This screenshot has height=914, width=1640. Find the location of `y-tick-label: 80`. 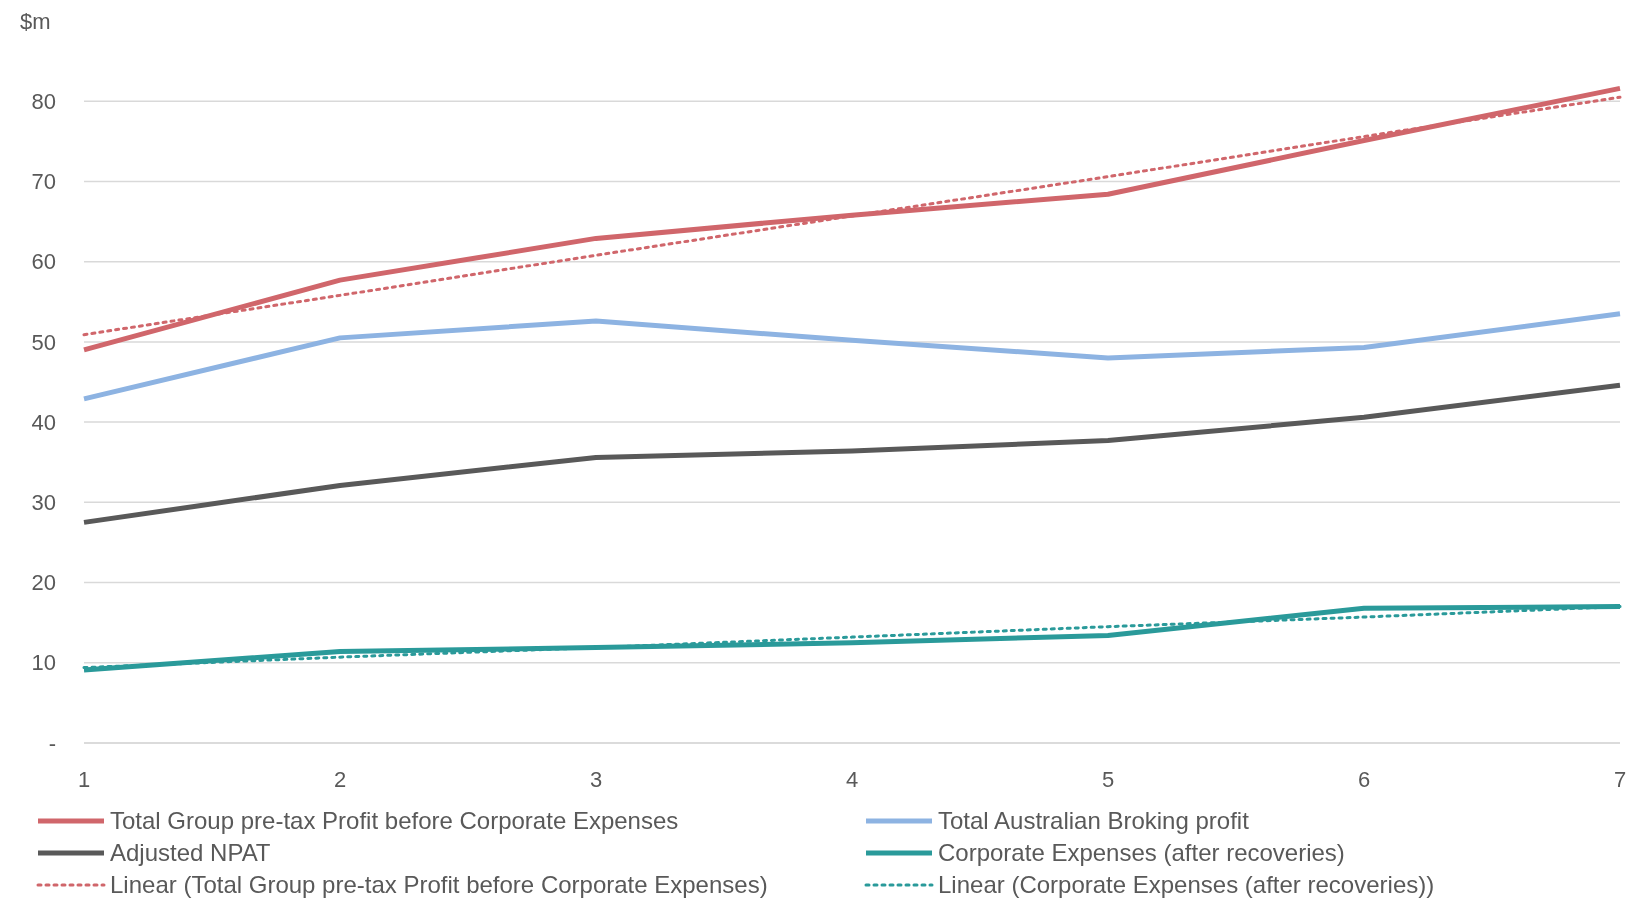

y-tick-label: 80 is located at coordinates (43, 101).